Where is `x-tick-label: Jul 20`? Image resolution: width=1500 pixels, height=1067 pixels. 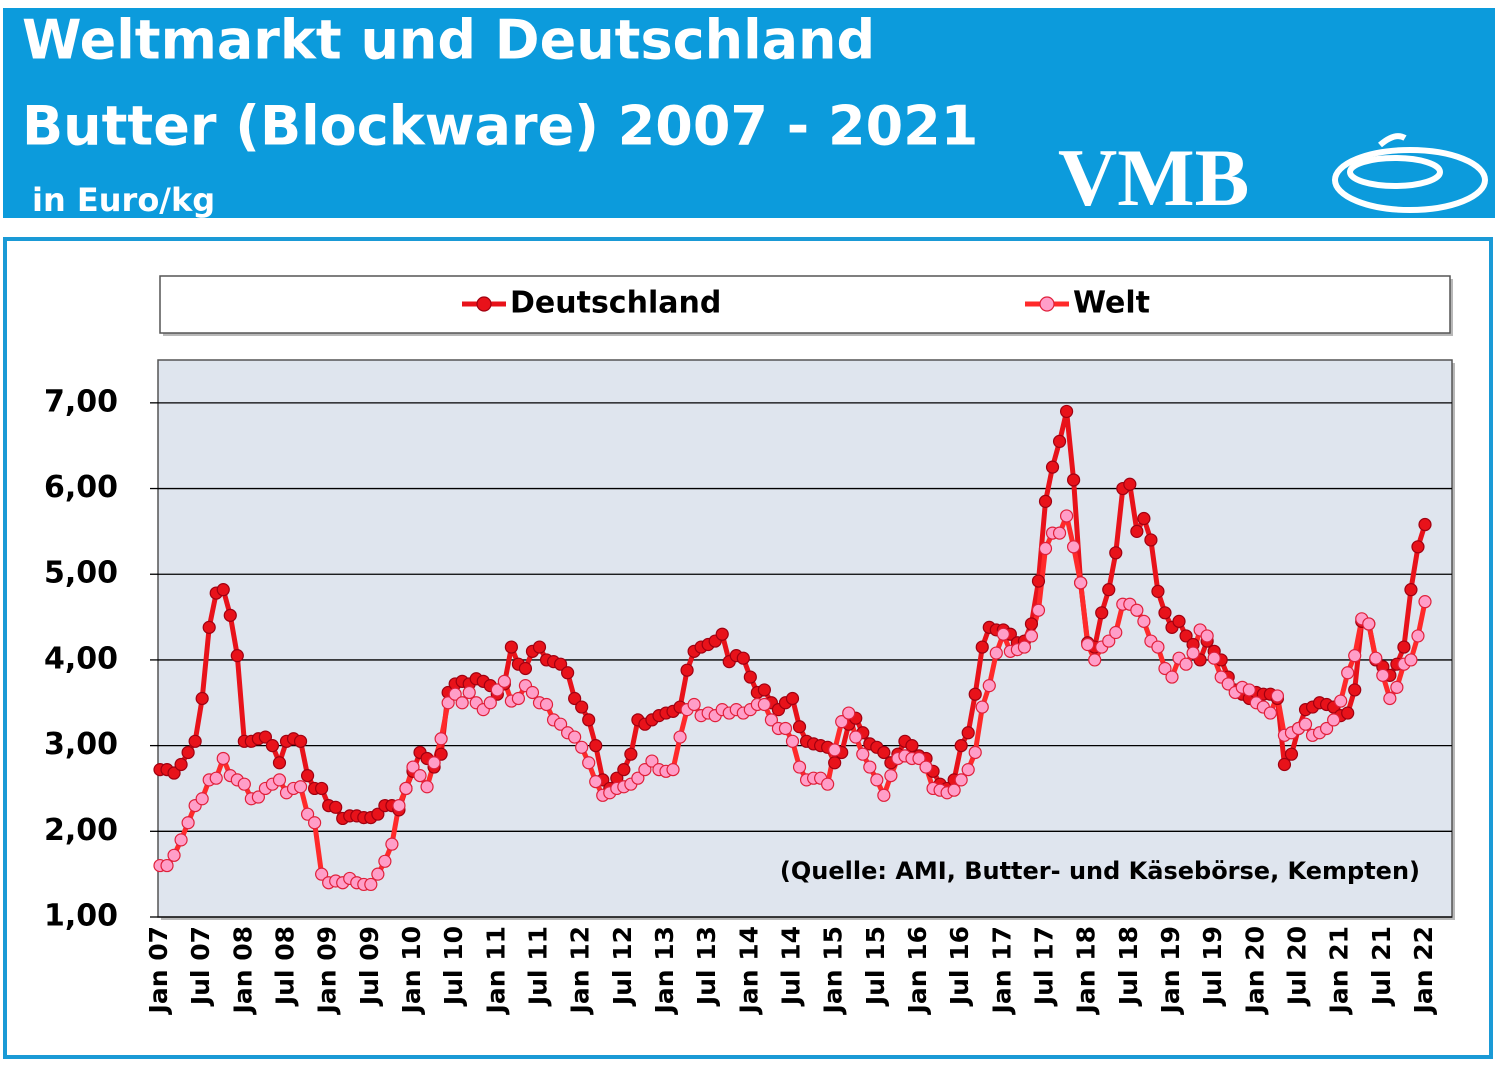
x-tick-label: Jul 20 is located at coordinates (1297, 966).